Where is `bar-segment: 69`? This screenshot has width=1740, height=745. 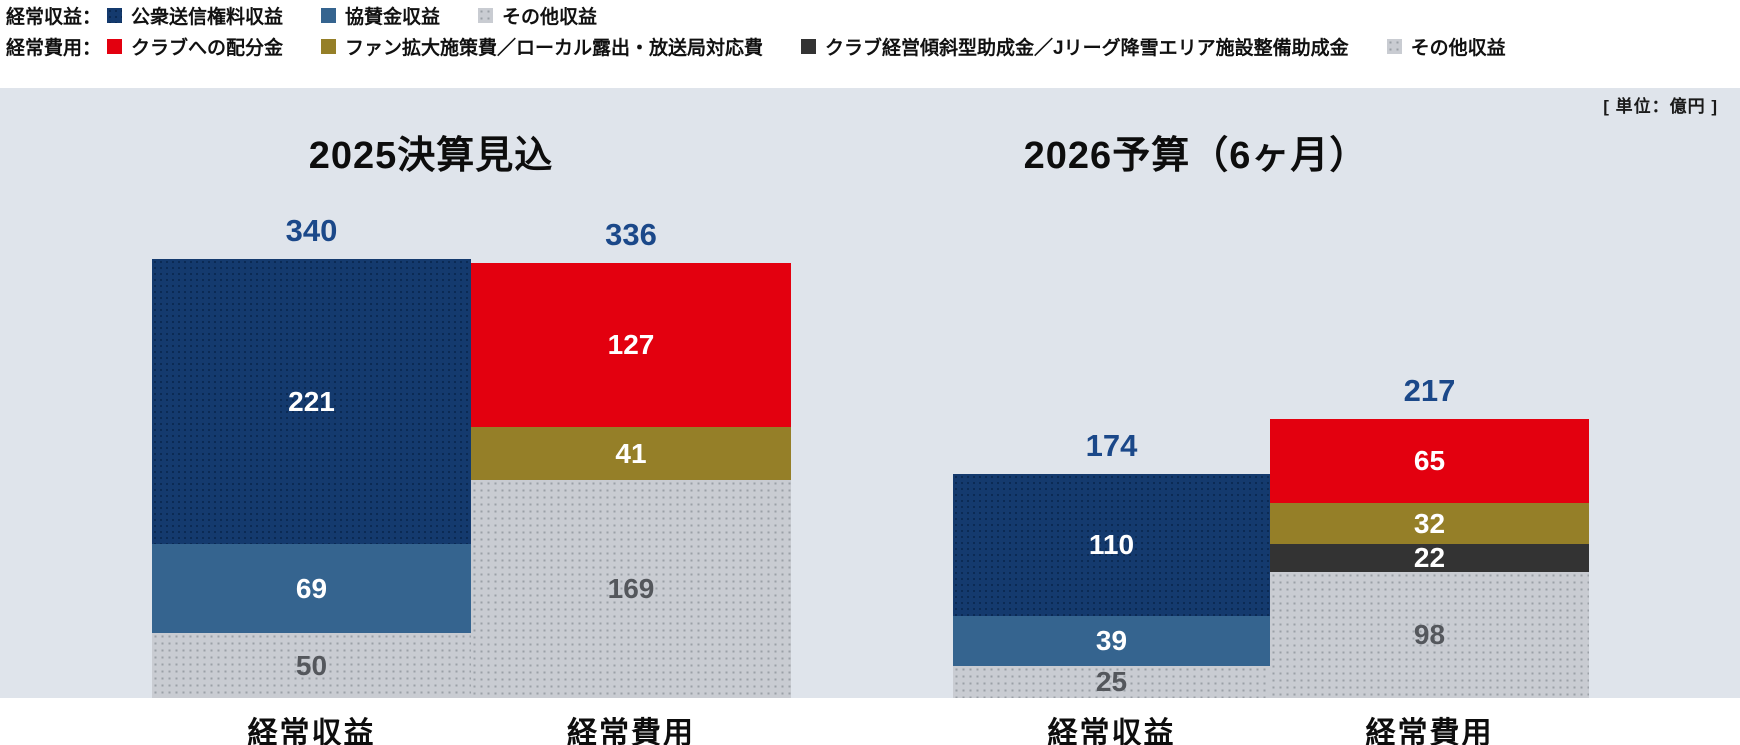 bar-segment: 69 is located at coordinates (311, 588).